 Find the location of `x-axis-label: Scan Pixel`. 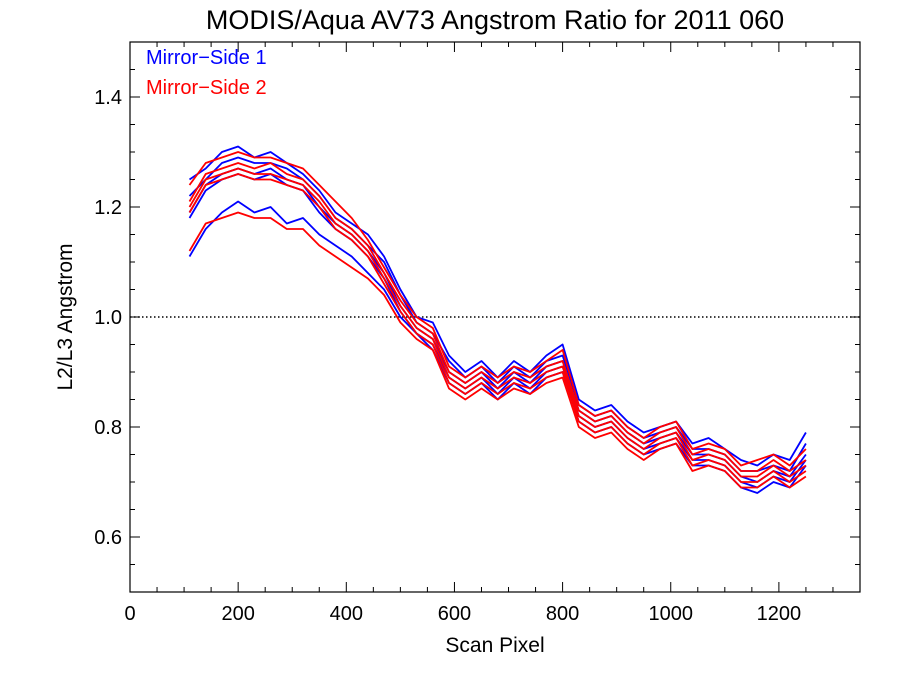

x-axis-label: Scan Pixel is located at coordinates (494, 645).